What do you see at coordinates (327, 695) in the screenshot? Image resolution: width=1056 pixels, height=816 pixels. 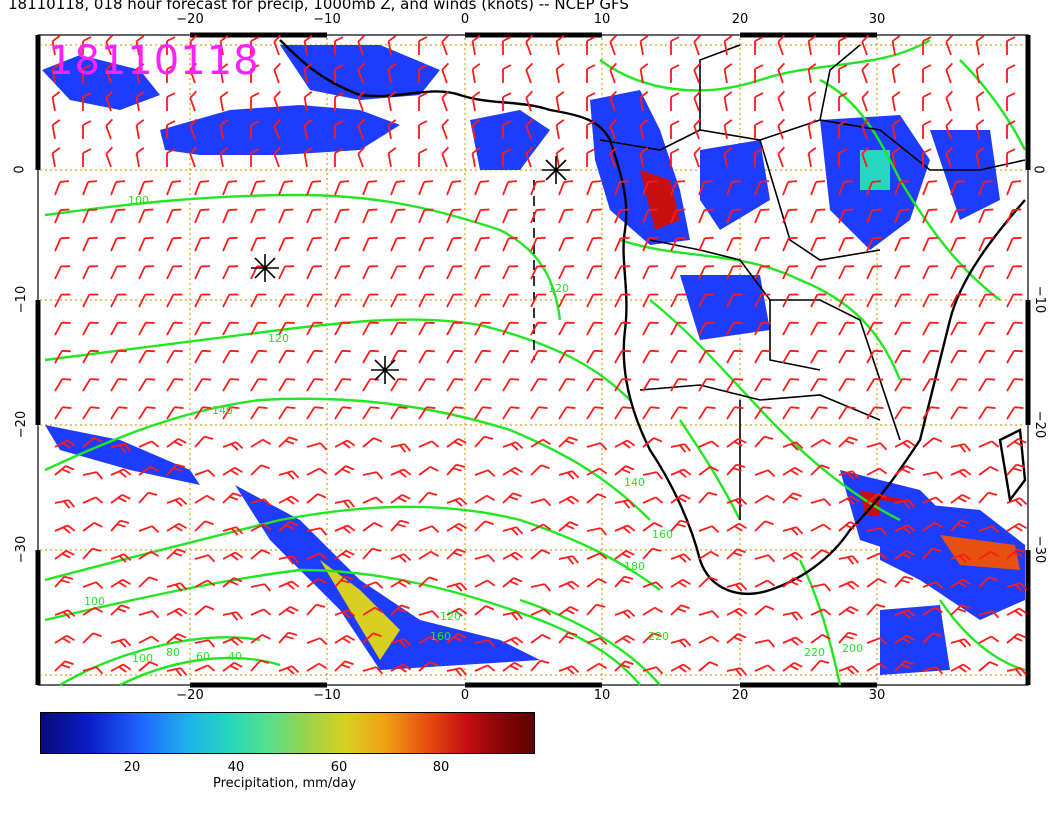 I see `lon-tick-bottom: −10` at bounding box center [327, 695].